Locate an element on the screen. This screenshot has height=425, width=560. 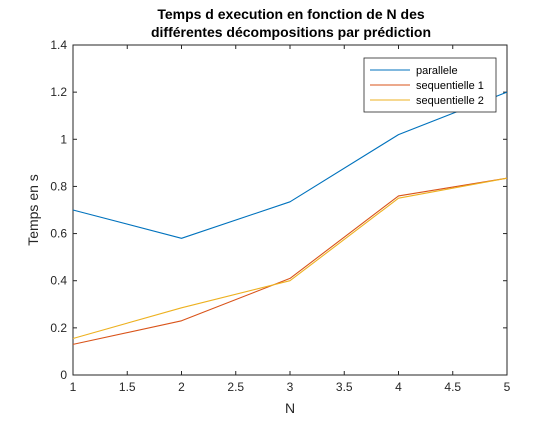
y-tick-label: 0.2 is located at coordinates (58, 328).